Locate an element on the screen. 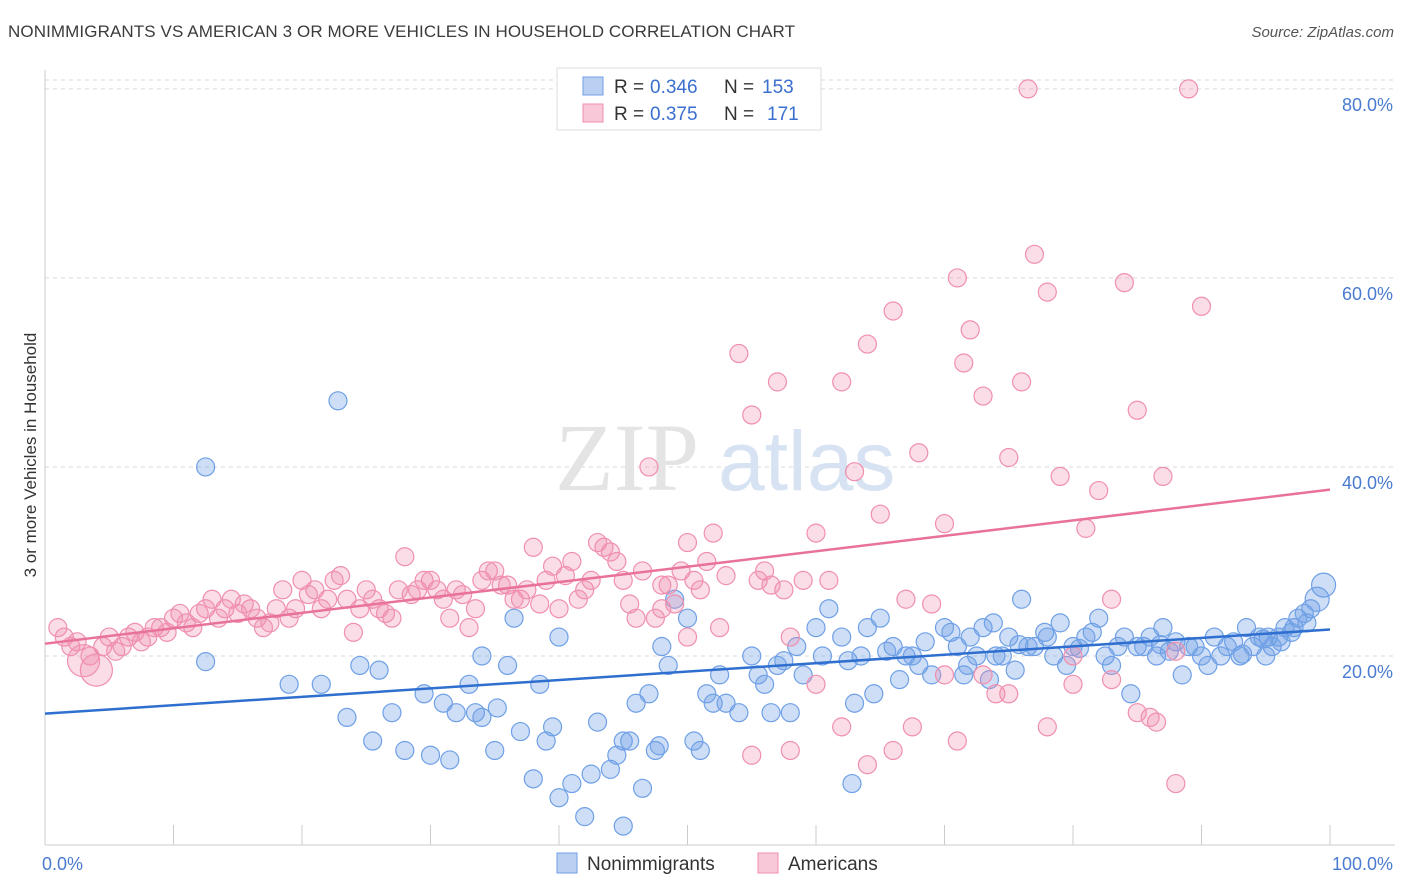 The image size is (1406, 892). y-tick-label-1: 40.0% is located at coordinates (1367, 483).